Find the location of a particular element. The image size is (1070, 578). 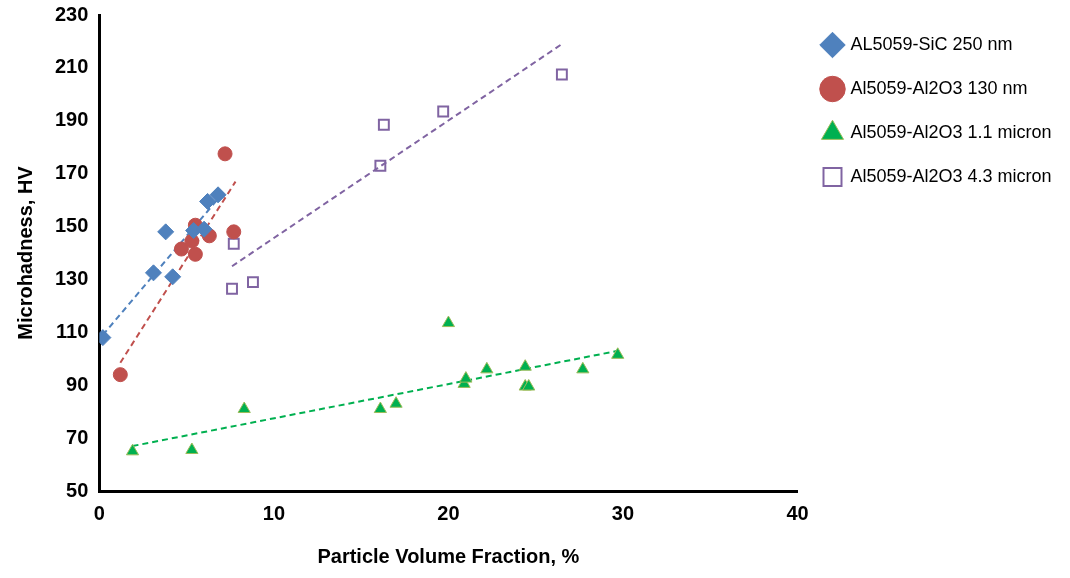

x-tick-label: 40 is located at coordinates (797, 512).